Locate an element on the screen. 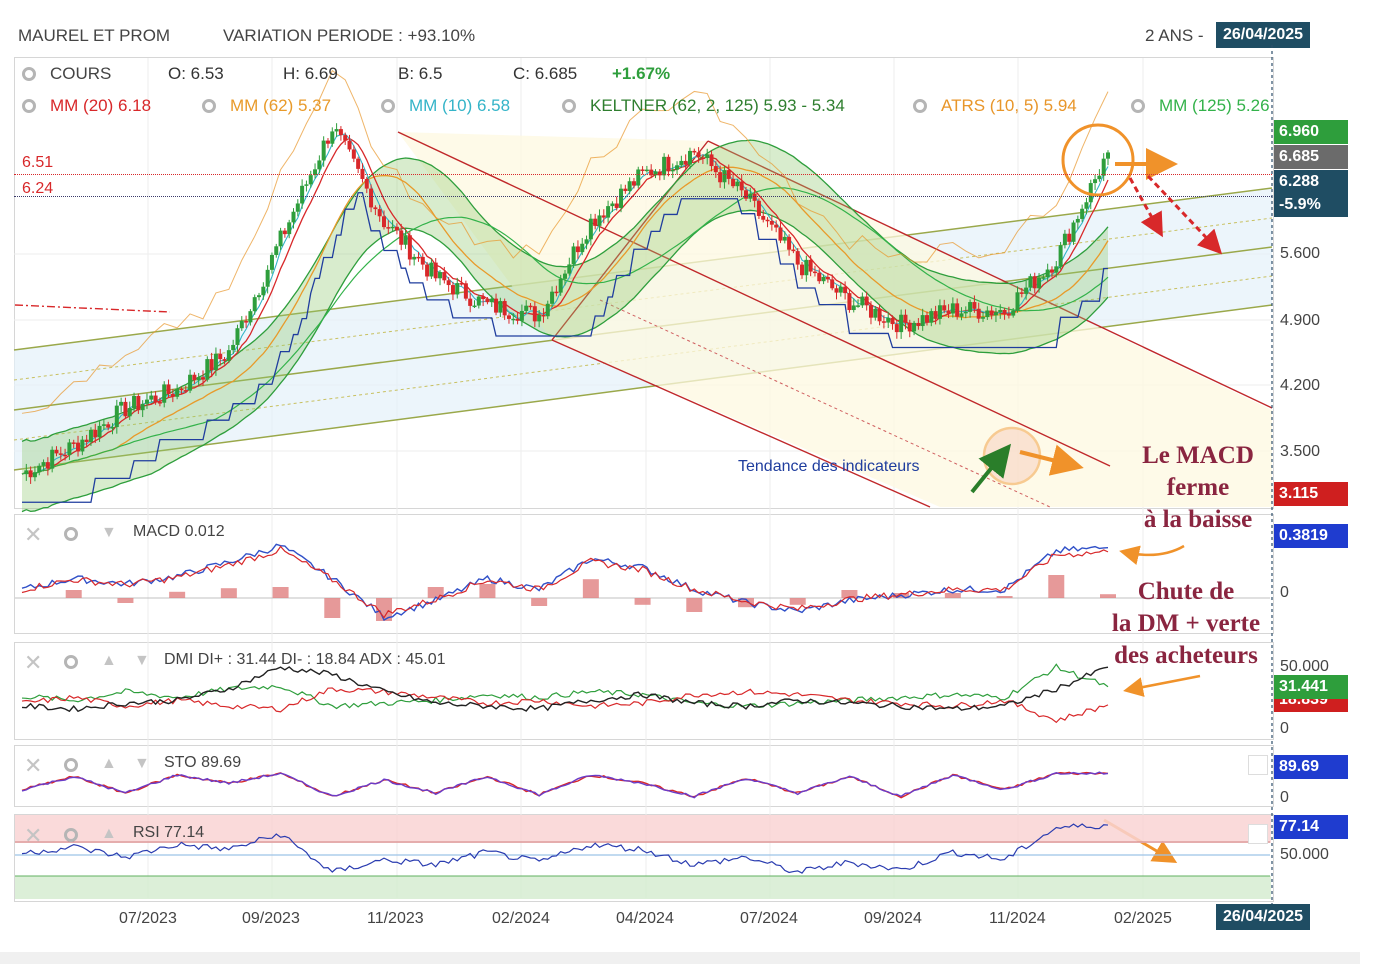  atrs-settings-icon is located at coordinates (920, 106).